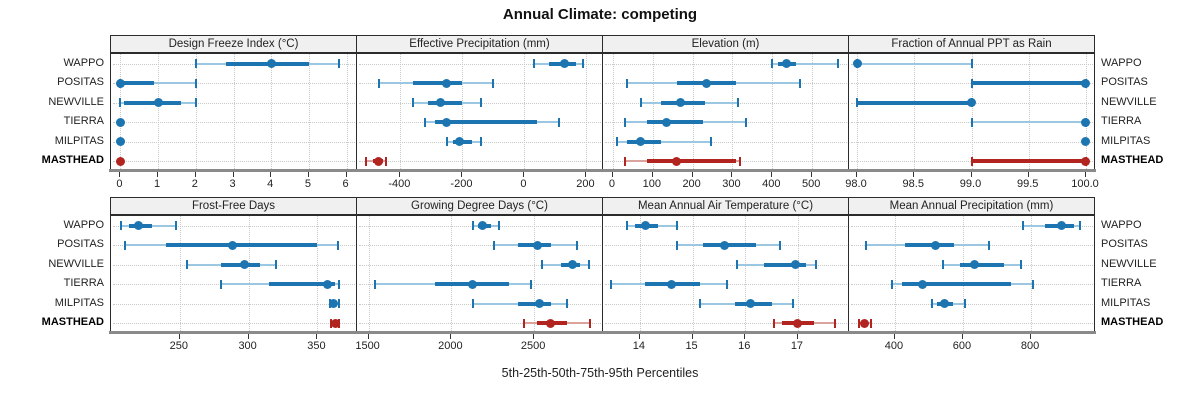 The image size is (1200, 400). What do you see at coordinates (1121, 224) in the screenshot?
I see `row-label-right-wappo: WAPPO` at bounding box center [1121, 224].